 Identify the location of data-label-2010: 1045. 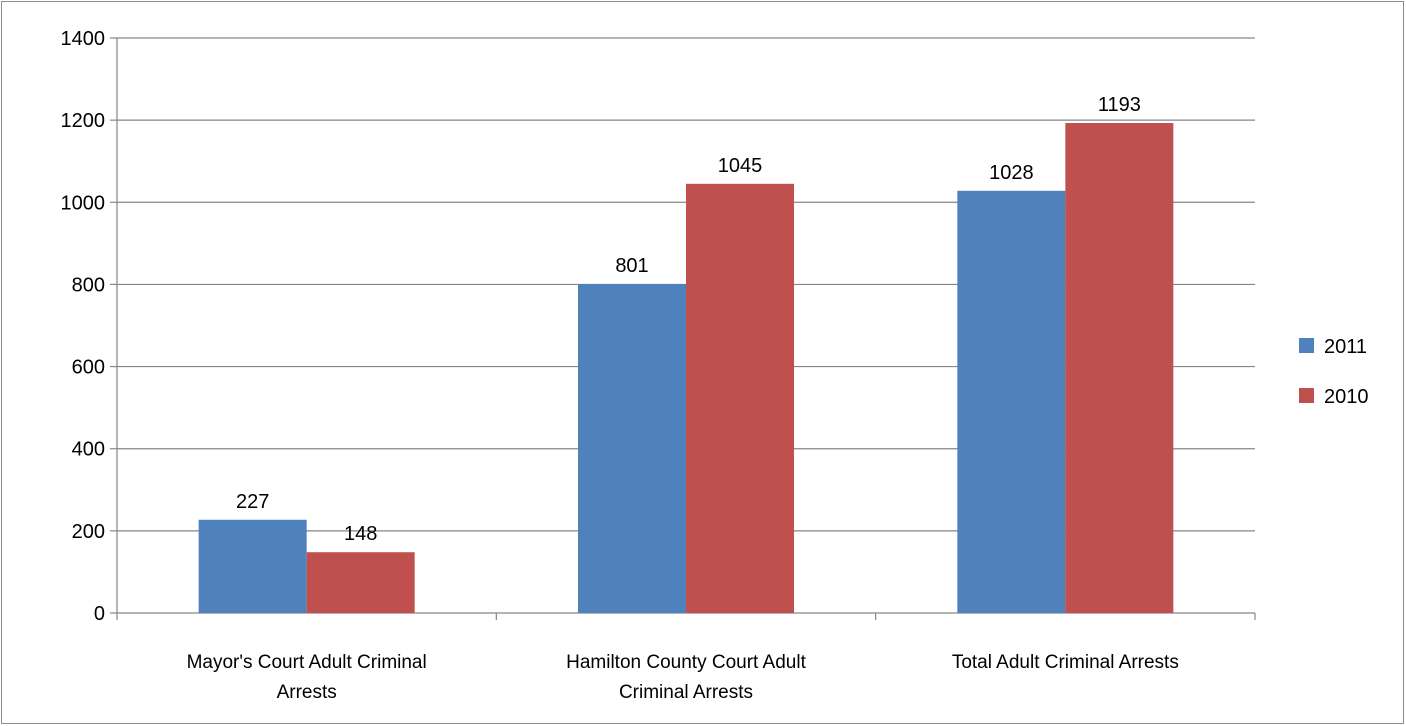
(740, 166).